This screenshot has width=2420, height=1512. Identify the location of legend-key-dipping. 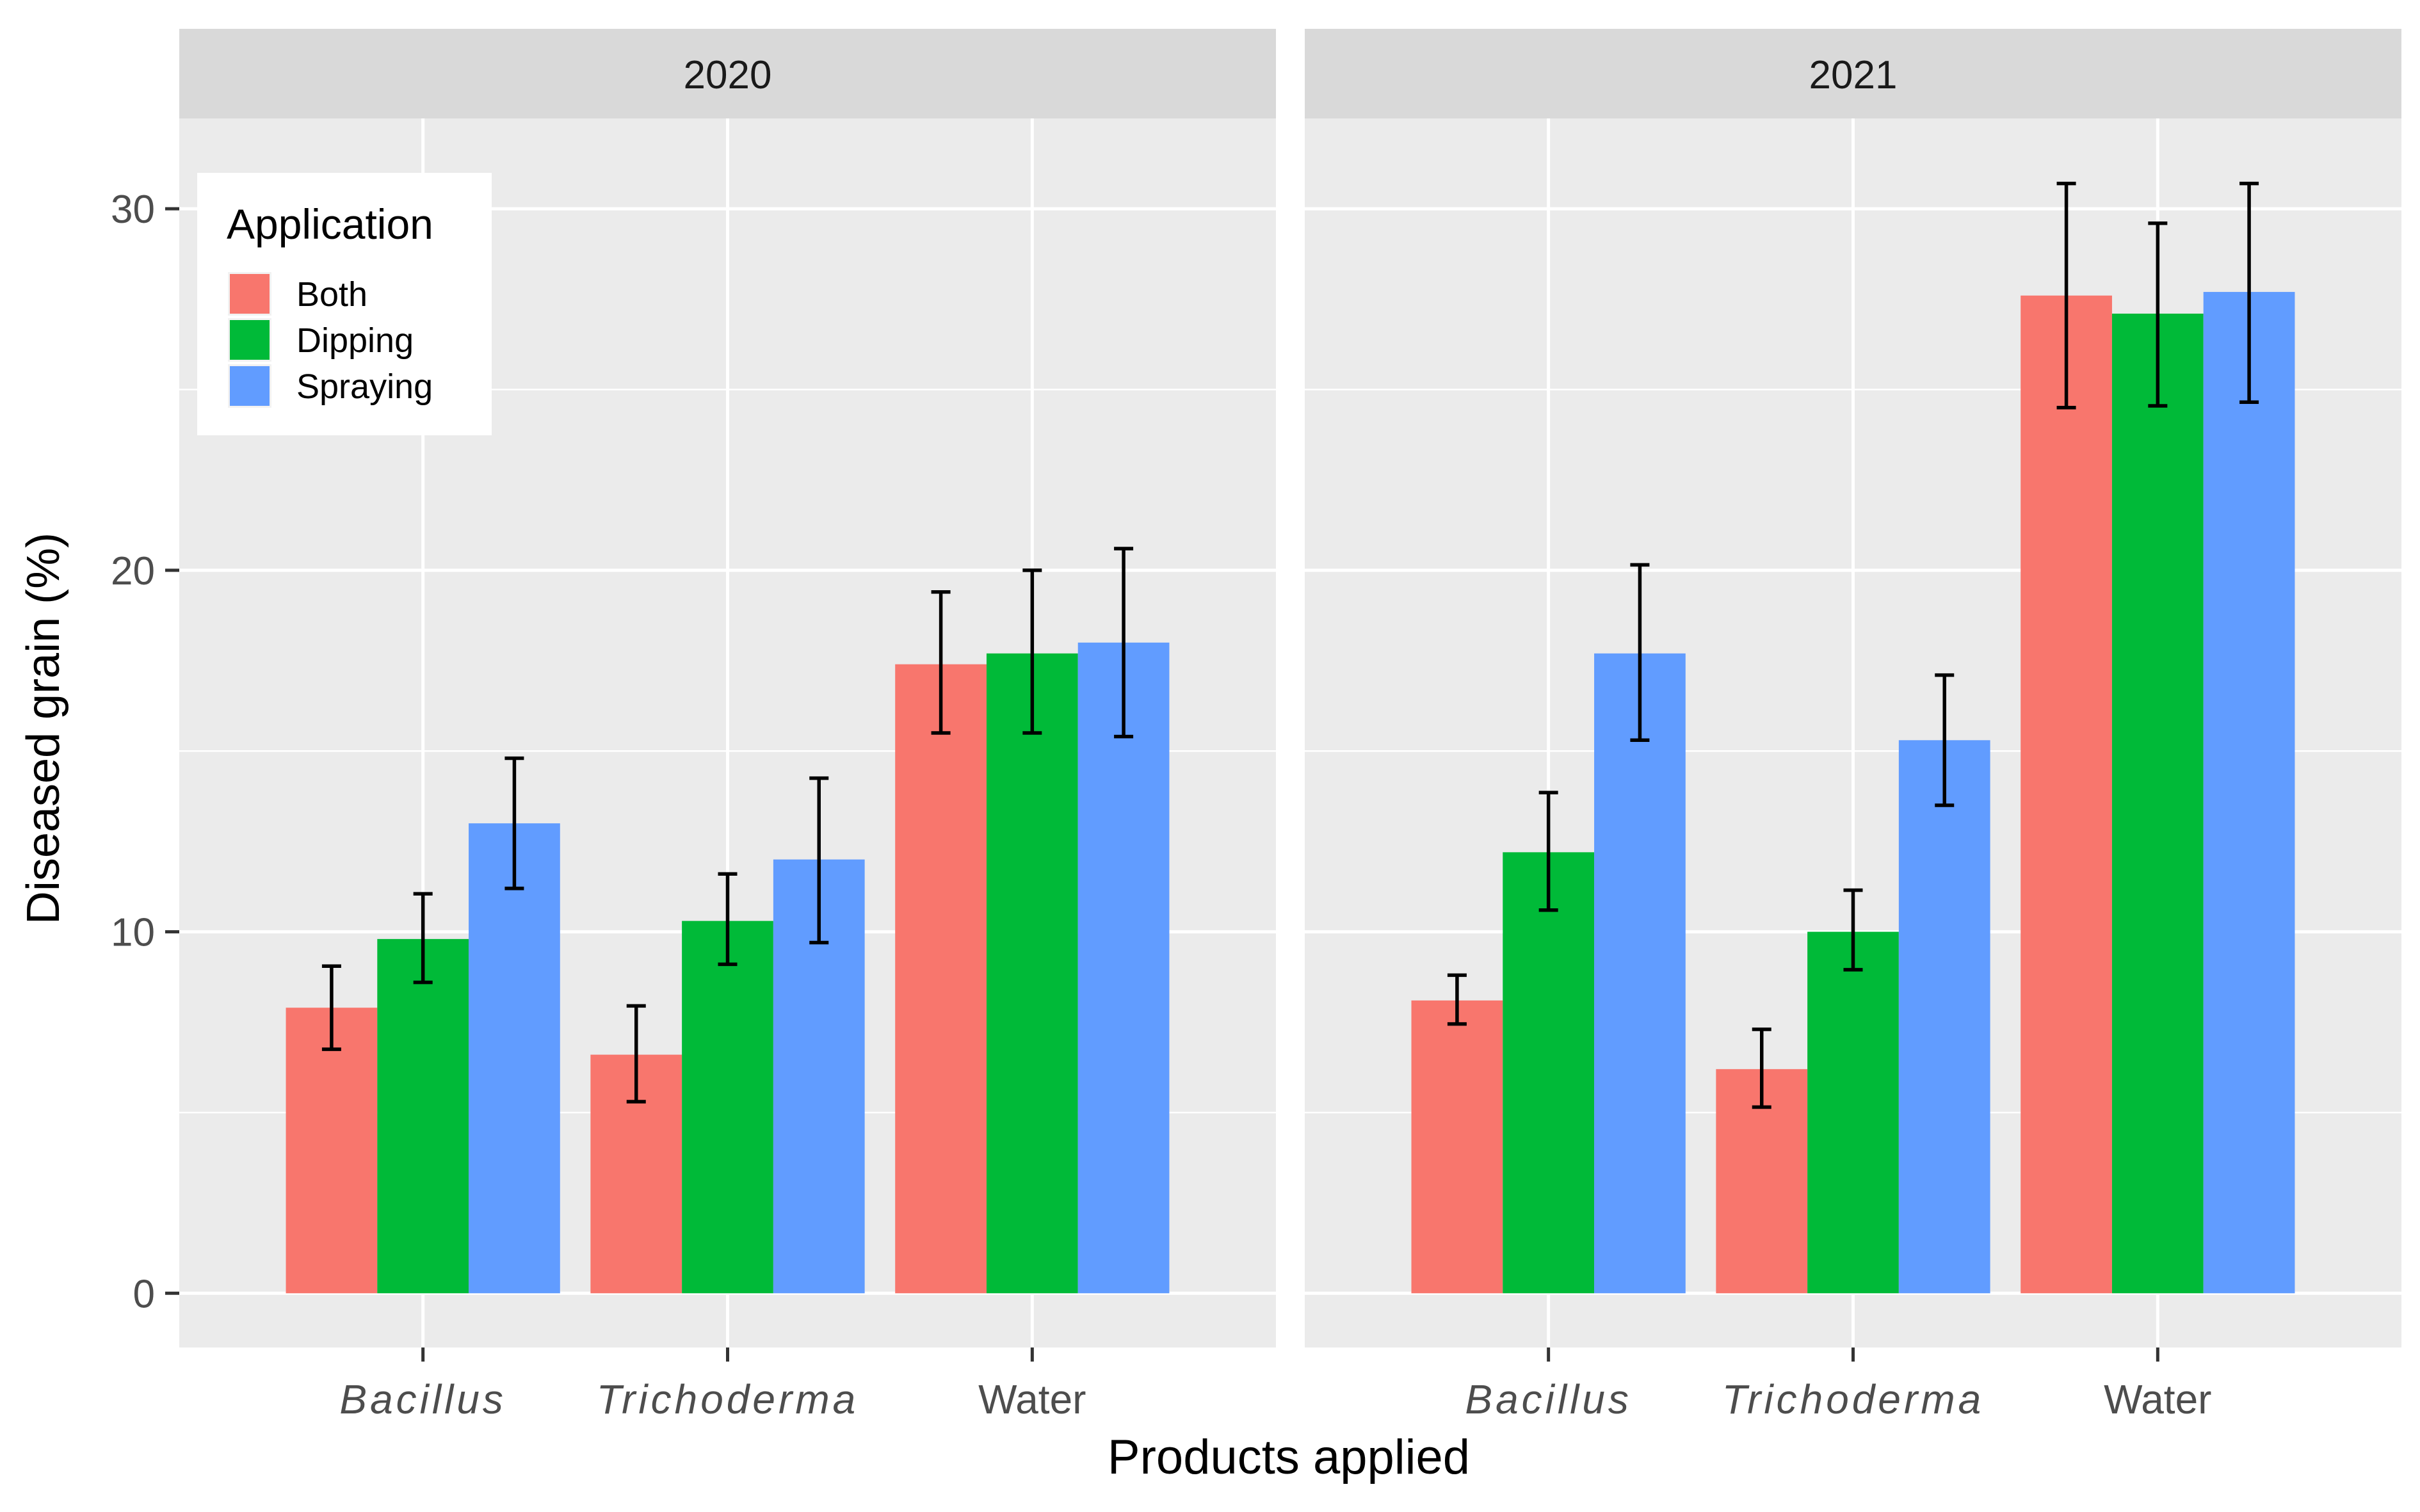
(250, 340).